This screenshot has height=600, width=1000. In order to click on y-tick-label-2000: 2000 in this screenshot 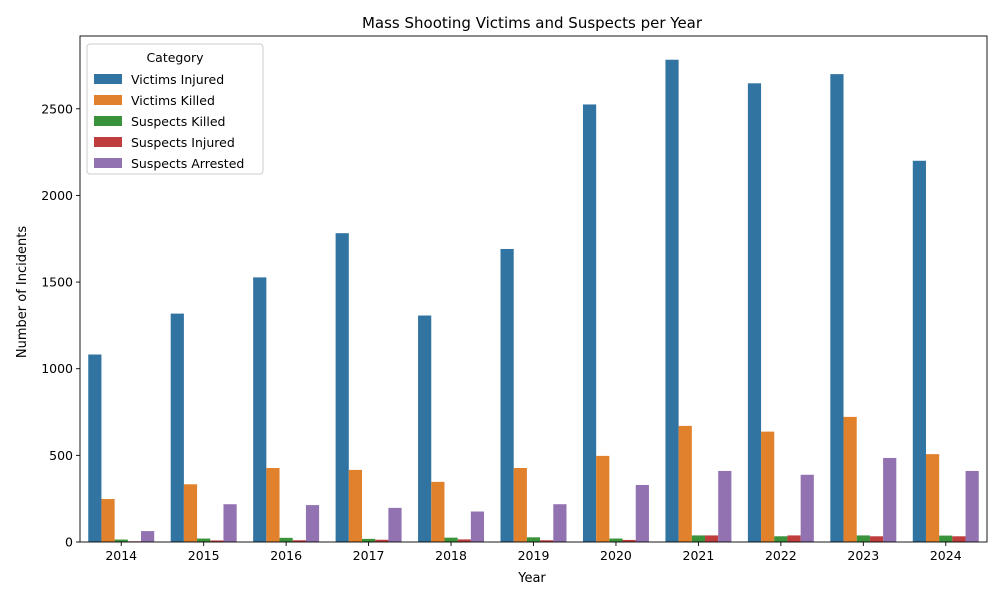, I will do `click(57, 195)`.